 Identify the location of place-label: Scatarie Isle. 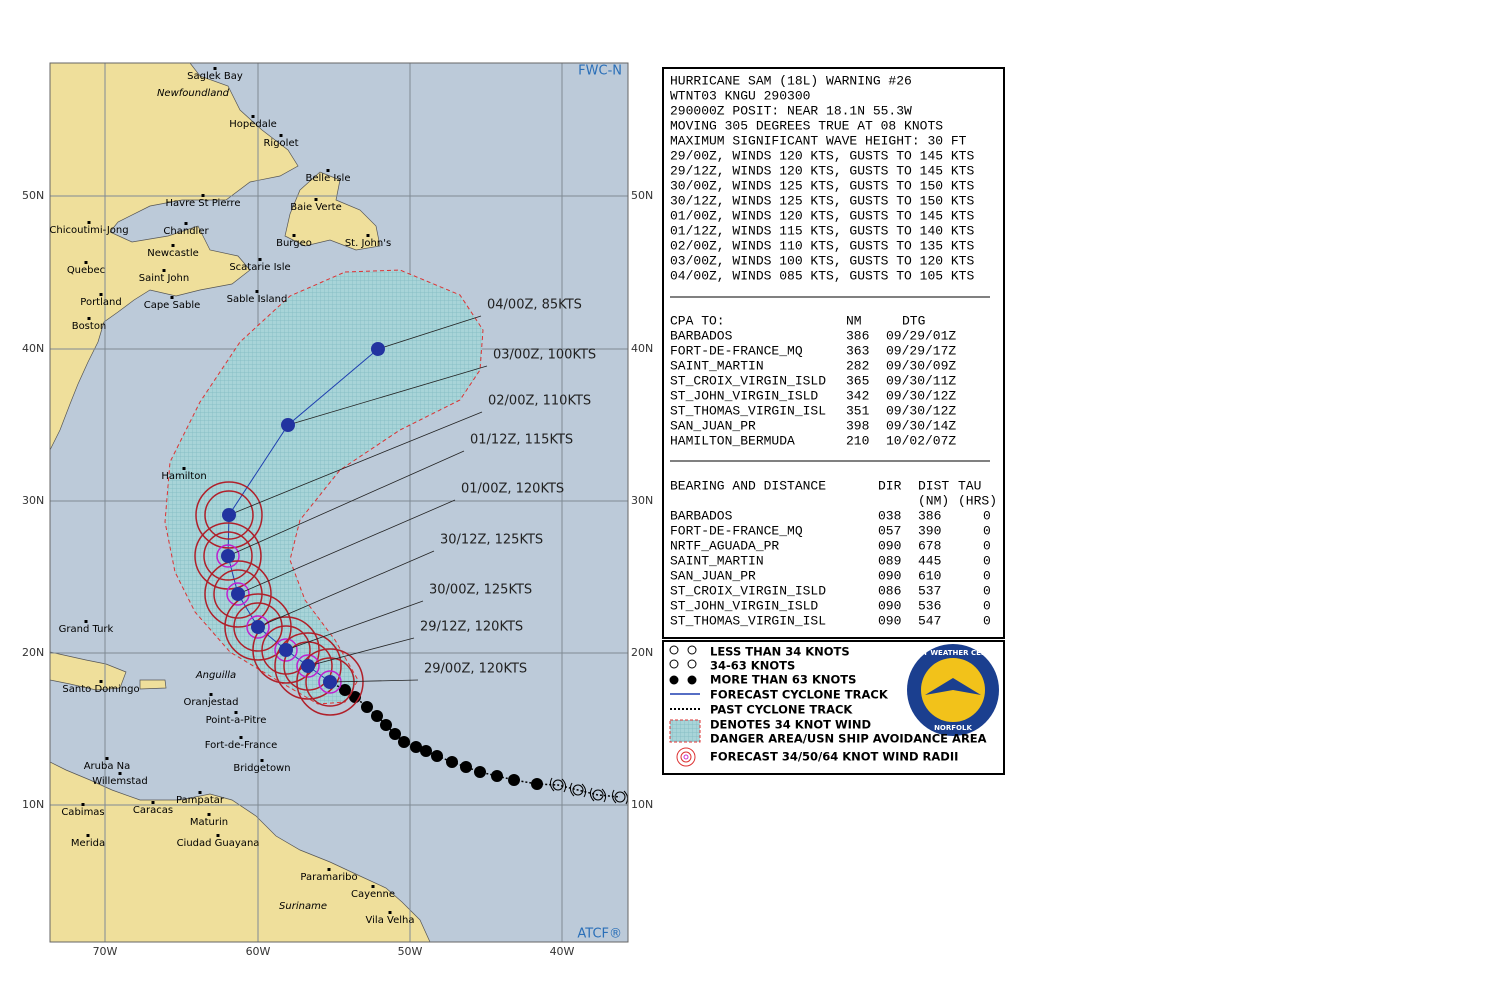
(259, 267).